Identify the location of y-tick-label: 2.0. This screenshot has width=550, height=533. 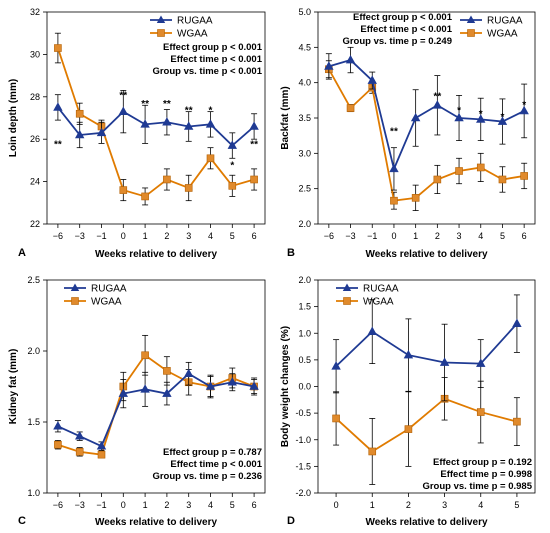
(304, 280).